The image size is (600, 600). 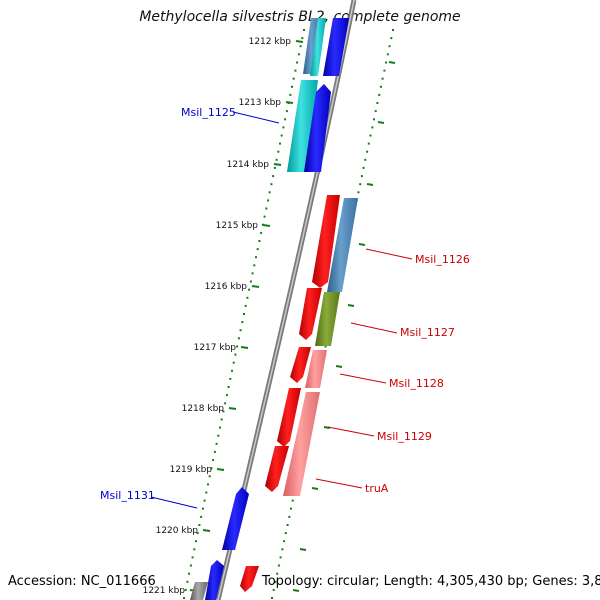 What do you see at coordinates (427, 332) in the screenshot?
I see `gene-label-msil-1127: Msil_1127` at bounding box center [427, 332].